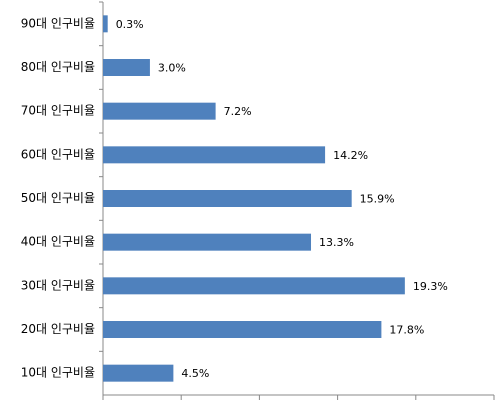 The image size is (502, 407). What do you see at coordinates (195, 373) in the screenshot?
I see `value-label: 4.5%` at bounding box center [195, 373].